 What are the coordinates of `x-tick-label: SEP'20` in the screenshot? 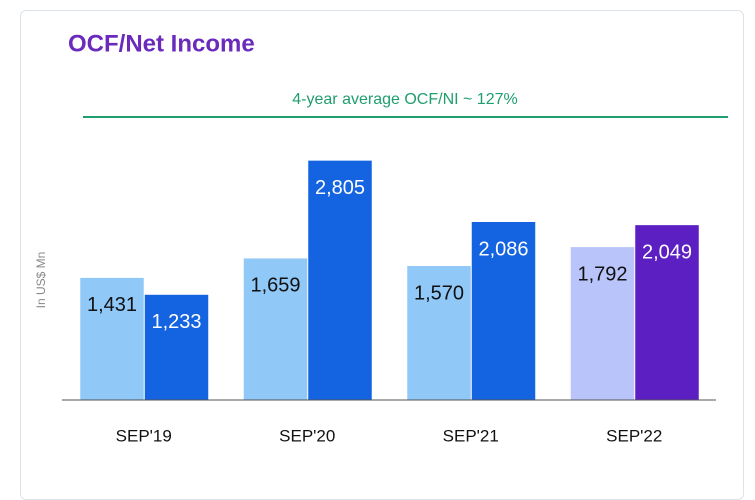 It's located at (307, 435).